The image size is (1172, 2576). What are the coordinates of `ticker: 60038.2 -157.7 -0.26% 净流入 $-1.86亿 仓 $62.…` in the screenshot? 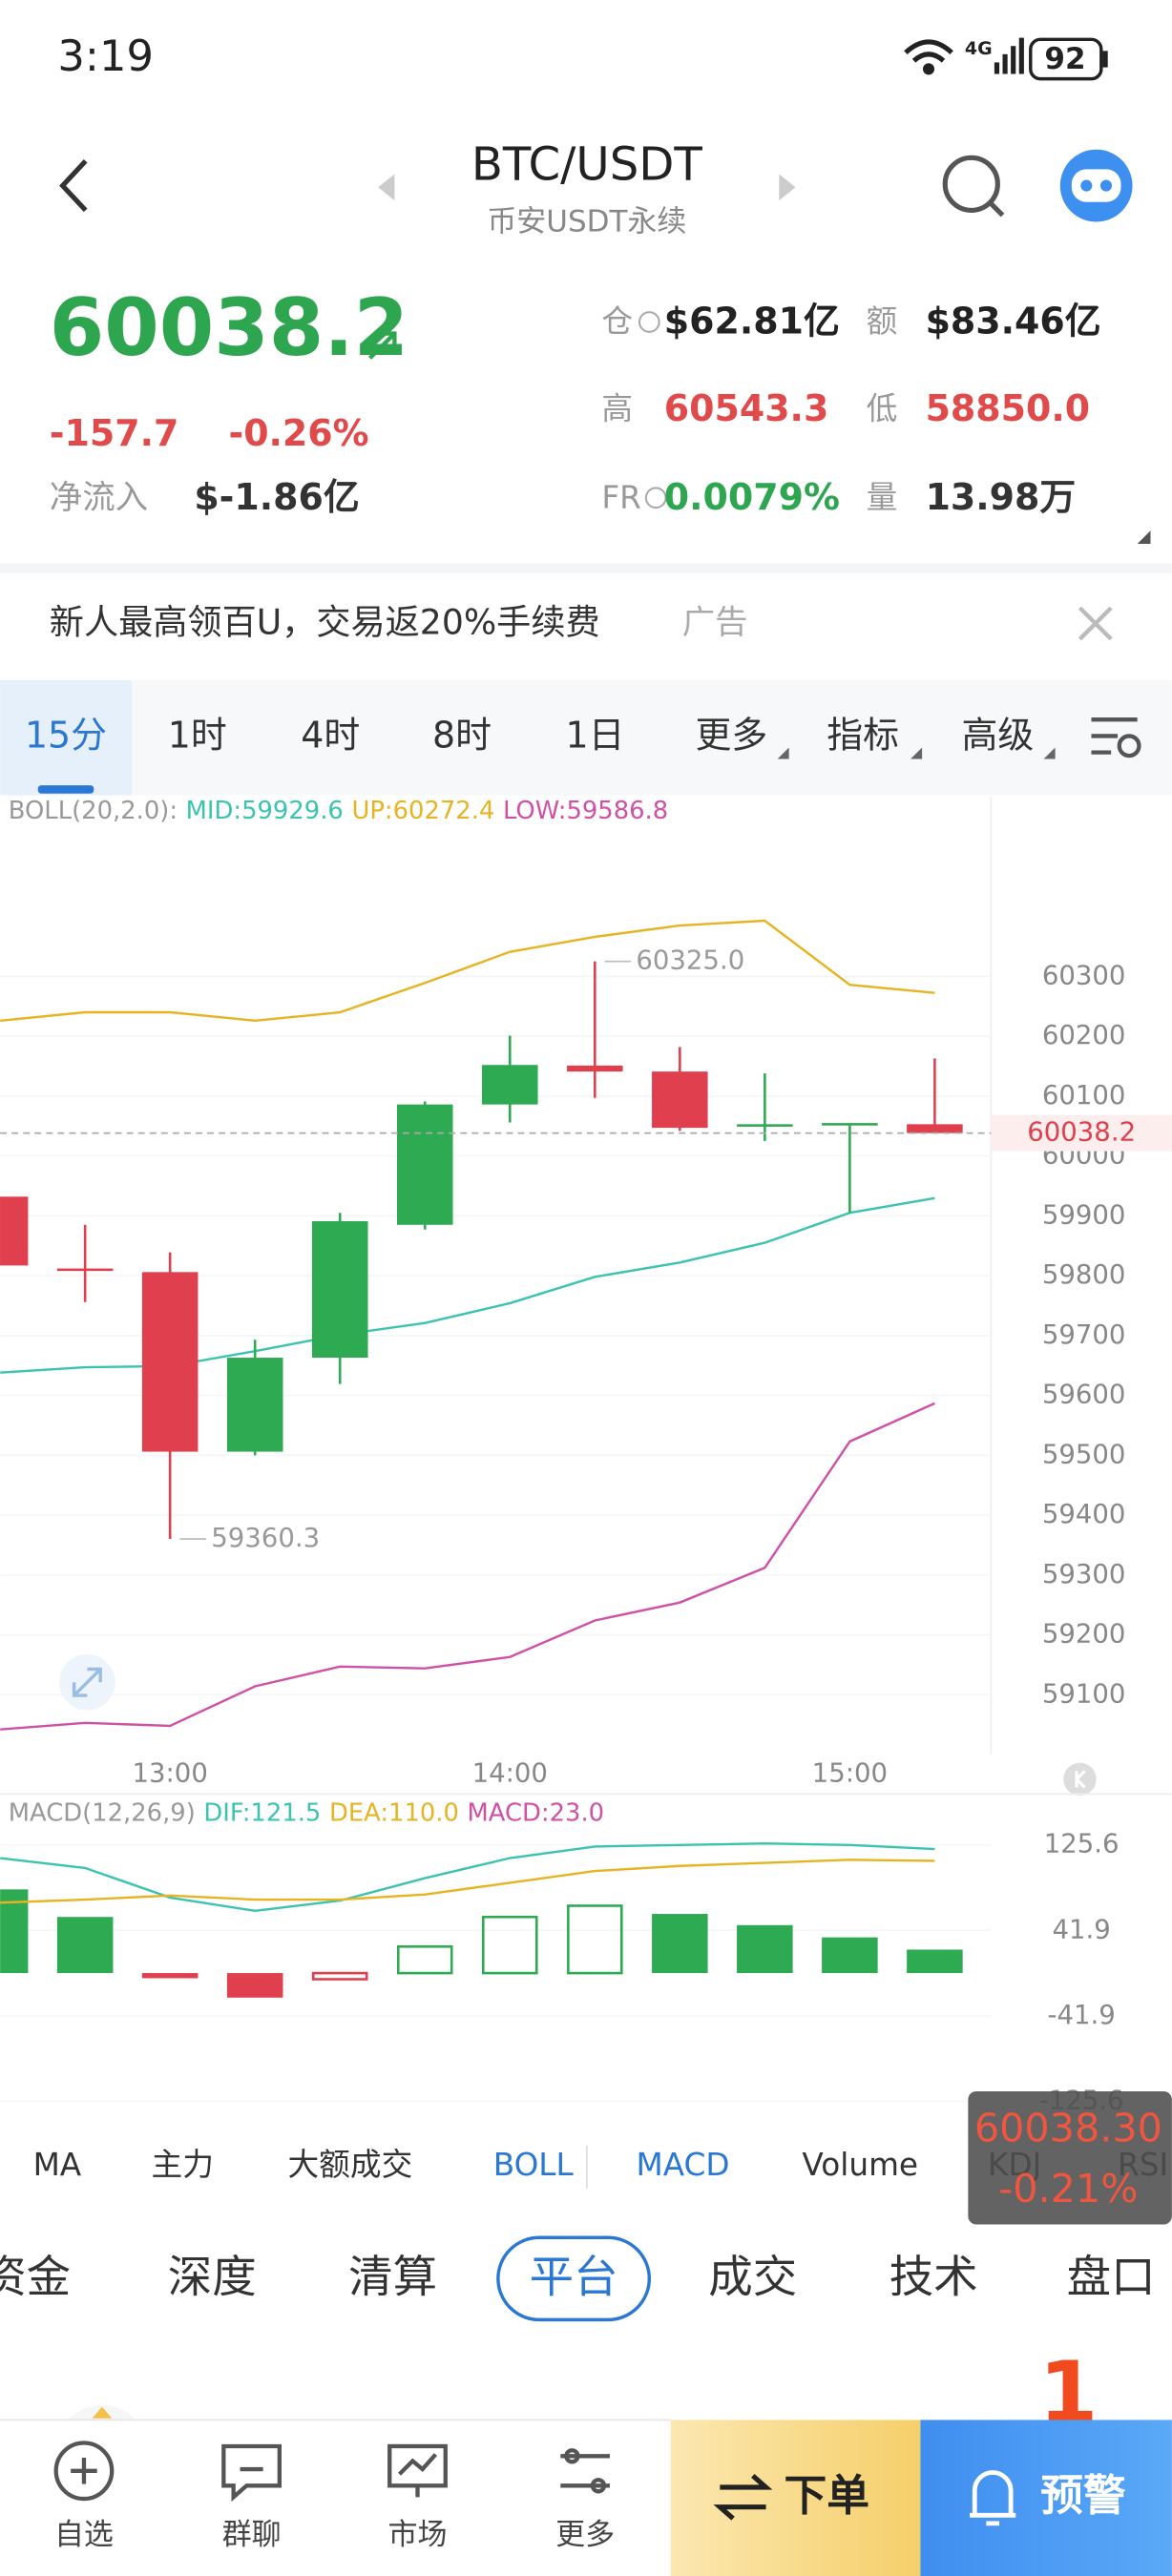 It's located at (600, 413).